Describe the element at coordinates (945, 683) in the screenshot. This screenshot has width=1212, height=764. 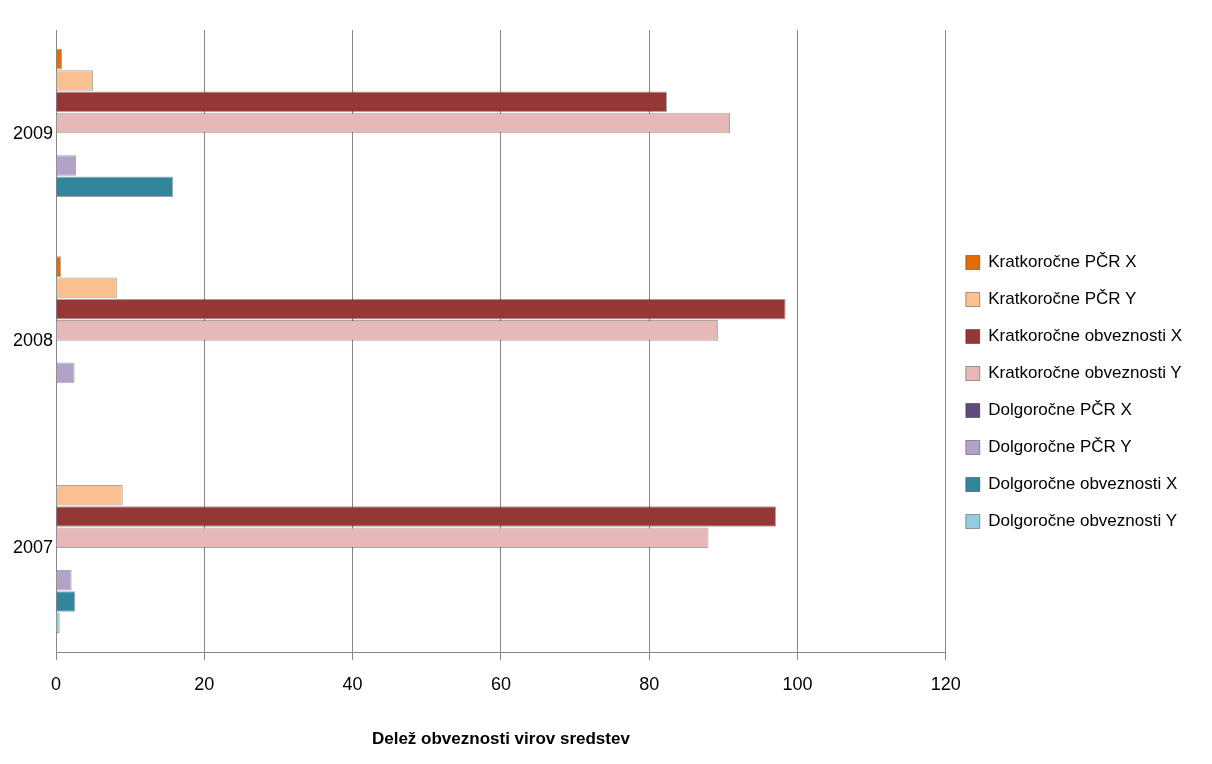
I see `x-tick-label: 120` at that location.